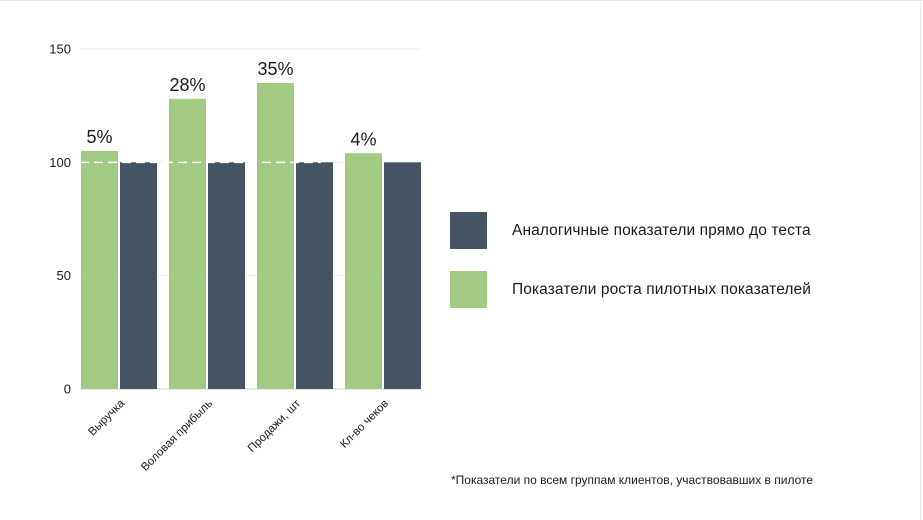 Image resolution: width=923 pixels, height=520 pixels. What do you see at coordinates (661, 230) in the screenshot?
I see `legend-label-baseline: Аналогичные показатели прямо до теста` at bounding box center [661, 230].